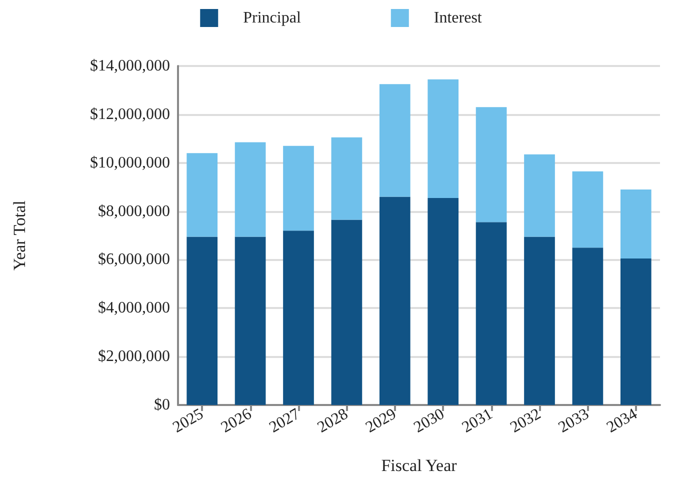 Image resolution: width=682 pixels, height=493 pixels. What do you see at coordinates (134, 308) in the screenshot?
I see `y-tick-label: $4,000,000` at bounding box center [134, 308].